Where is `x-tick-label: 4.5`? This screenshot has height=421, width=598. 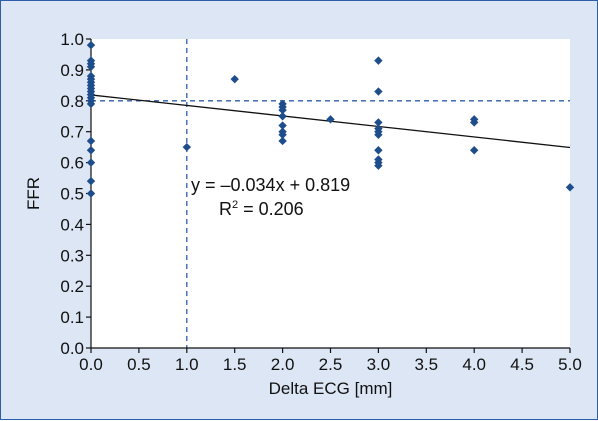 x-tick-label: 4.5 is located at coordinates (522, 364).